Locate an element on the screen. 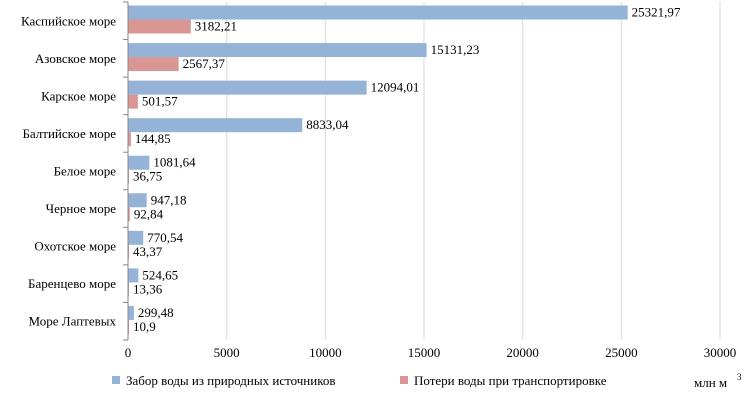 Image resolution: width=750 pixels, height=400 pixels. data-label-intake: 947,18 is located at coordinates (169, 199).